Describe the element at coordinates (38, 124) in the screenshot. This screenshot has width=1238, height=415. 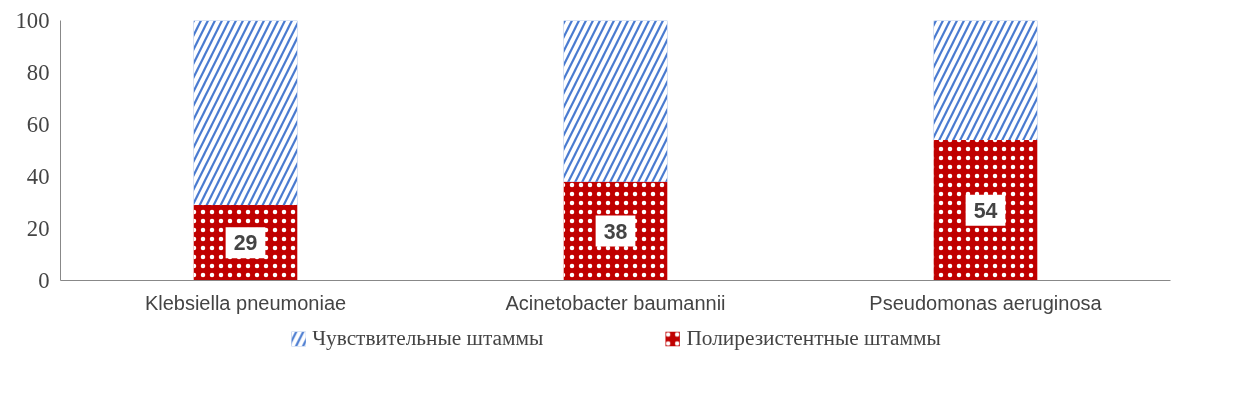
I see `y-tick-label: 60` at that location.